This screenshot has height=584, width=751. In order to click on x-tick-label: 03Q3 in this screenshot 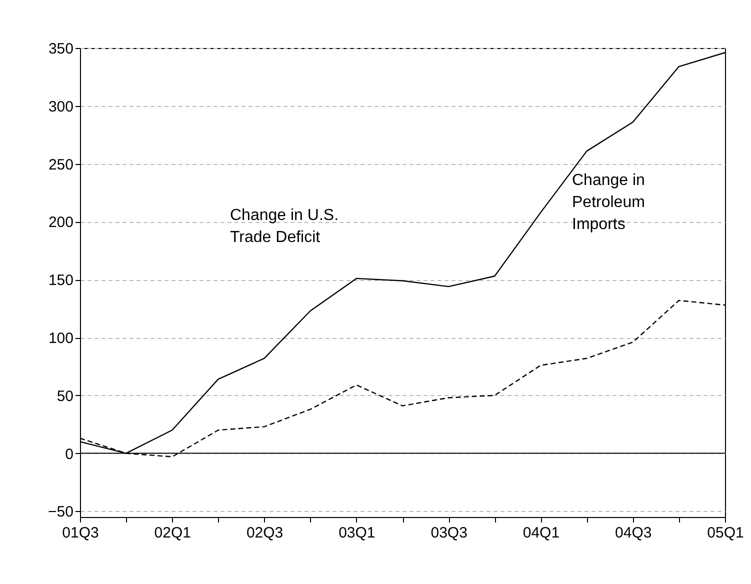, I will do `click(449, 533)`.